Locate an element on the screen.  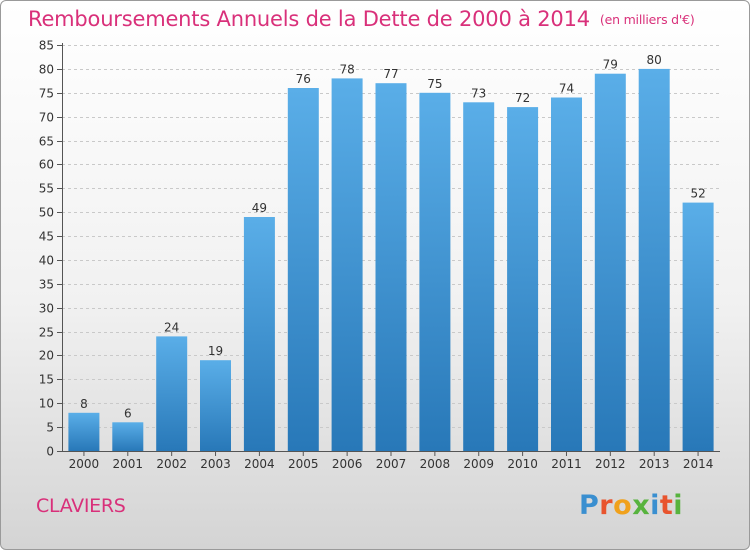
bar-value-label: 76 is located at coordinates (303, 79).